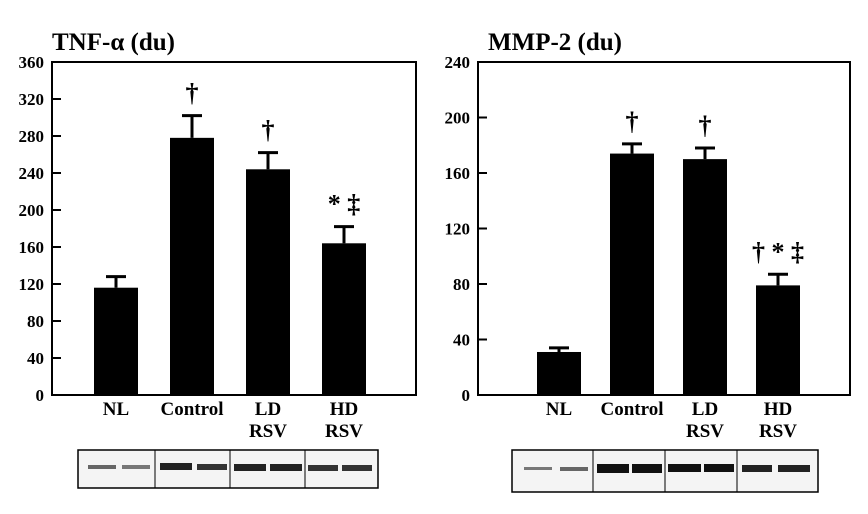 The width and height of the screenshot is (868, 514). What do you see at coordinates (113, 42) in the screenshot?
I see `chart-title: TNF-α (du)` at bounding box center [113, 42].